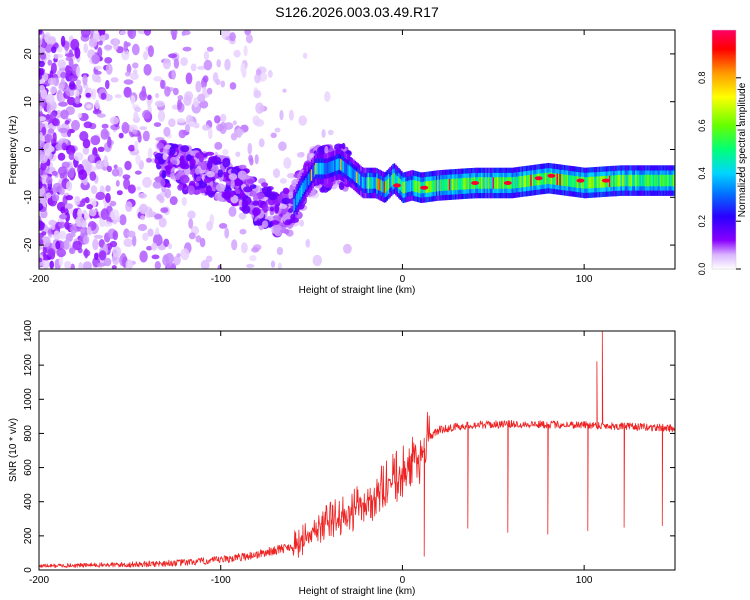 Image resolution: width=750 pixels, height=600 pixels. Describe the element at coordinates (702, 221) in the screenshot. I see `colorbar-tick-label: 0.2` at that location.